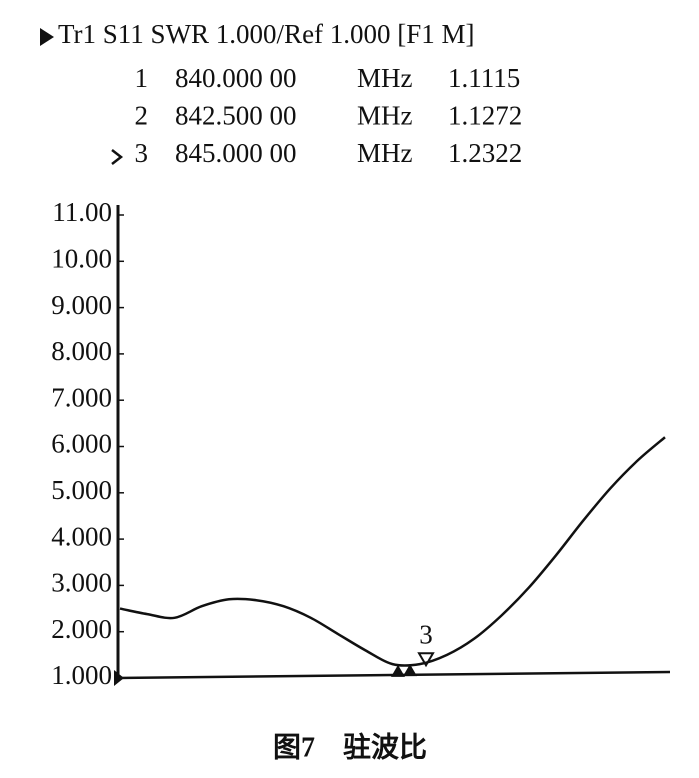 This screenshot has height=778, width=699. Describe the element at coordinates (236, 116) in the screenshot. I see `marker-frequency: 842.500 00` at that location.